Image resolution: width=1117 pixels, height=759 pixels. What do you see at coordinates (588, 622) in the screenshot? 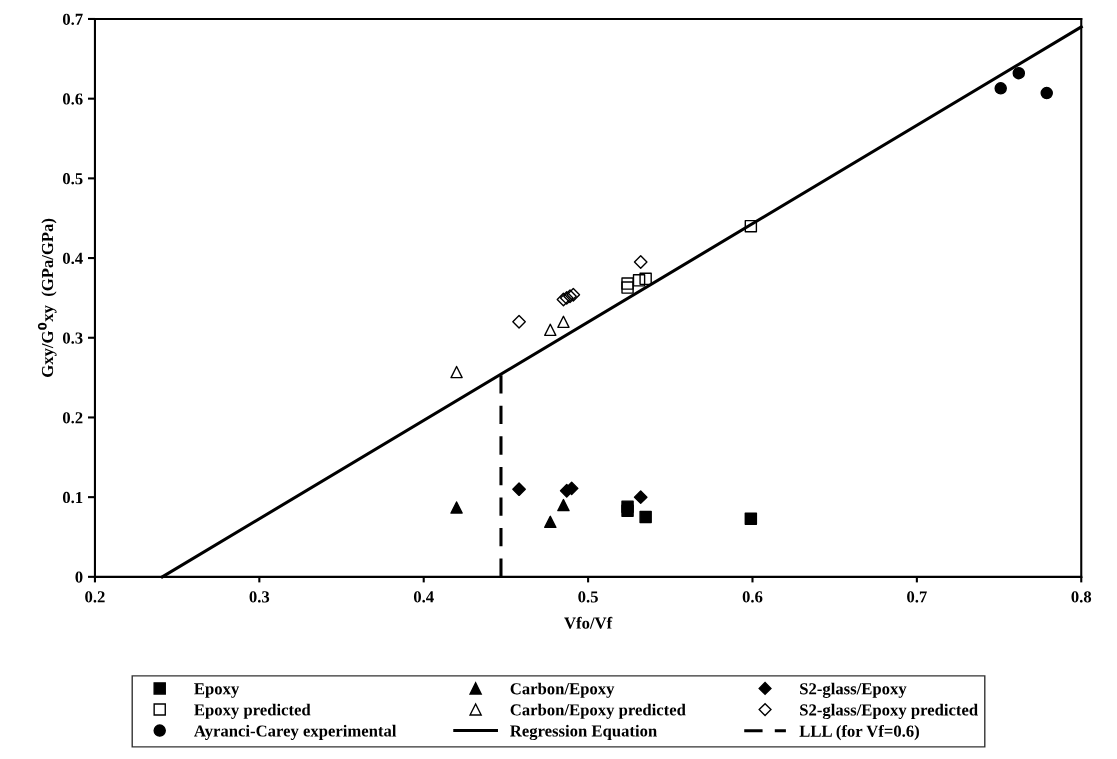
I see `x-axis-title: Vfo/Vf` at bounding box center [588, 622].